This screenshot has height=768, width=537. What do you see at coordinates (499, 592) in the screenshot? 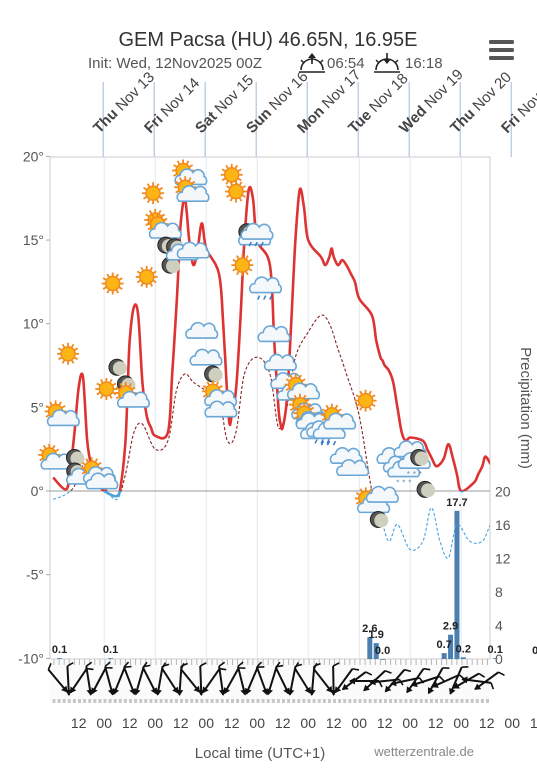
I see `precip-tick-label: 8` at bounding box center [499, 592].